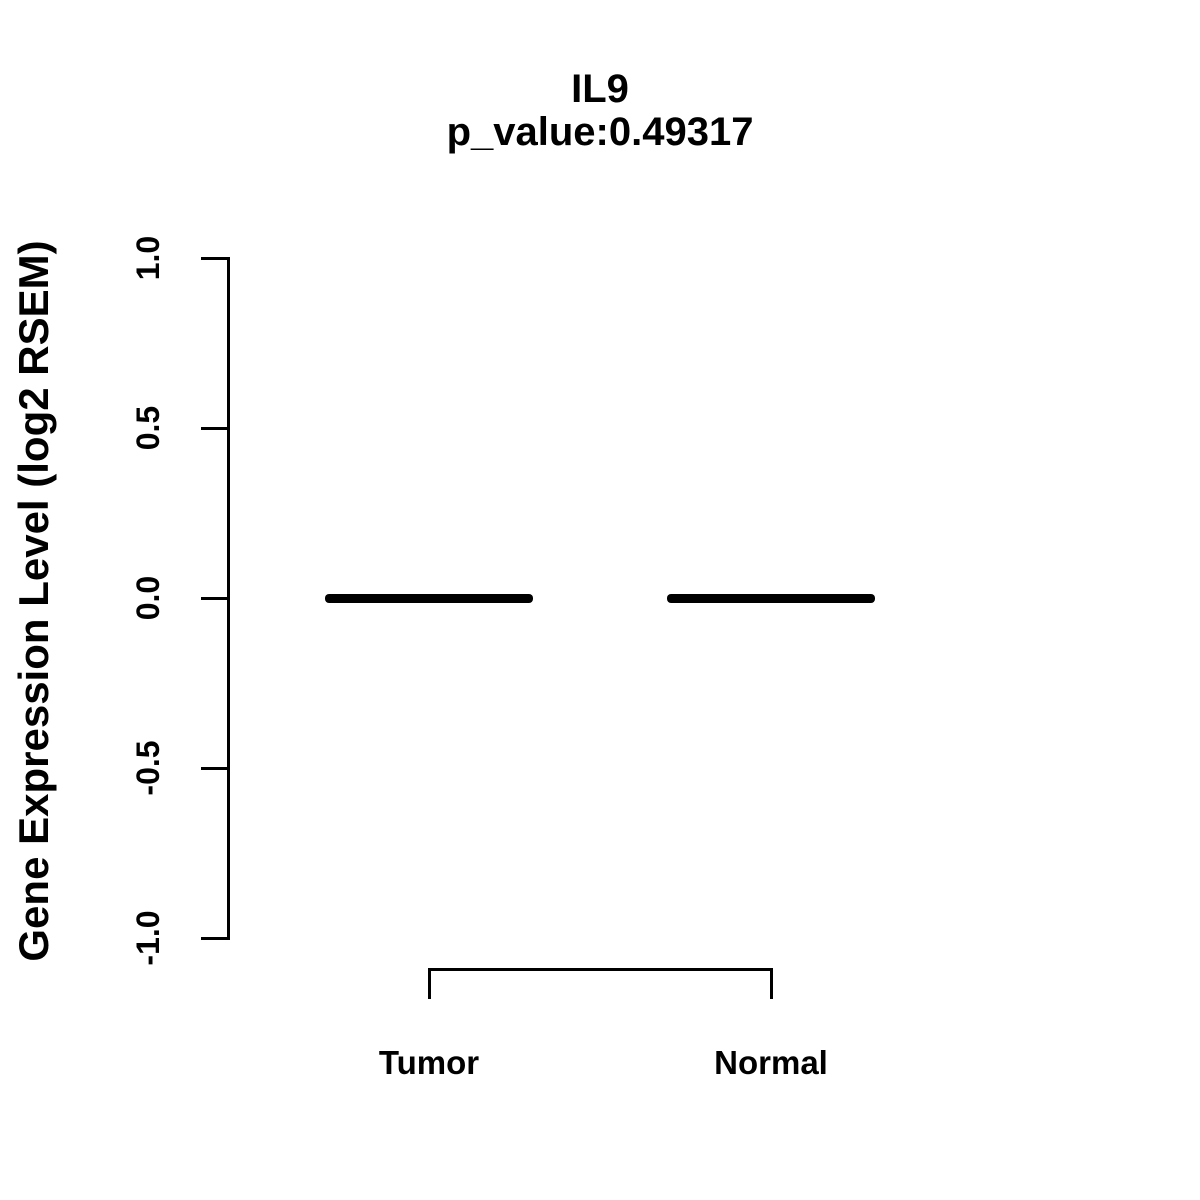 Image resolution: width=1200 pixels, height=1200 pixels. I want to click on chart-subtitle-pvalue: p_value:0.49317, so click(600, 132).